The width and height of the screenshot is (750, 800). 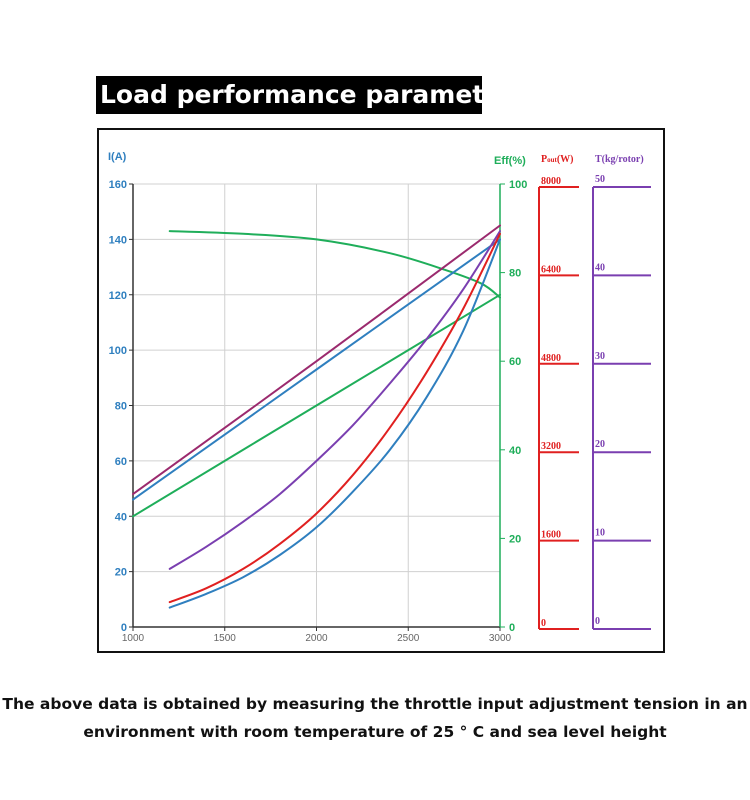 I want to click on pout-axis-label: Pout(W), so click(x=557, y=159).